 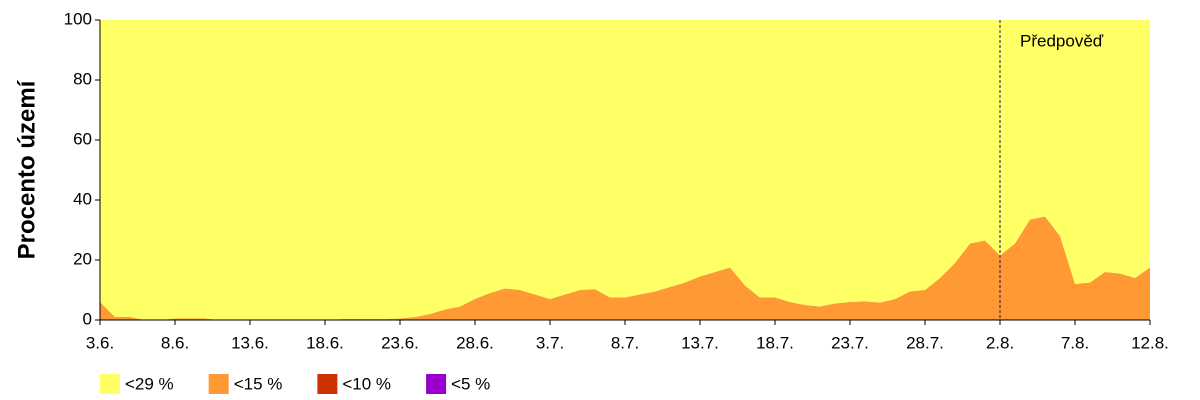 What do you see at coordinates (1150, 342) in the screenshot?
I see `x-tick-label: 12.8.` at bounding box center [1150, 342].